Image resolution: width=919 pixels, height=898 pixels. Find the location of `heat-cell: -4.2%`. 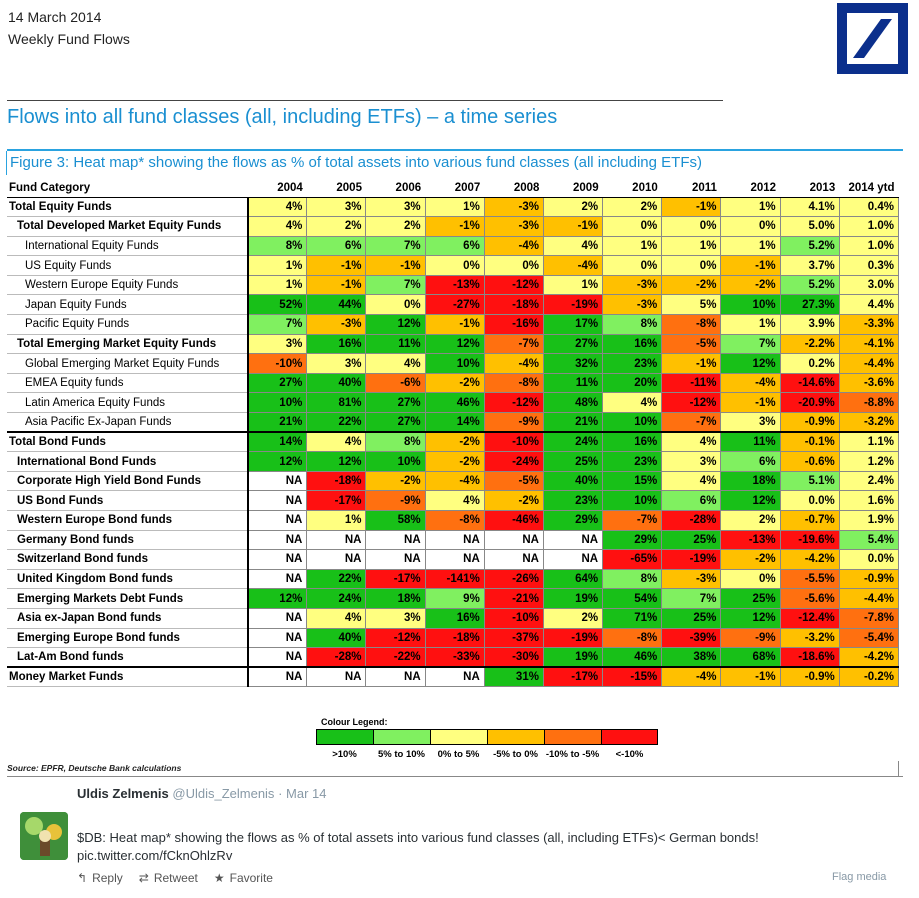

heat-cell: -4.2% is located at coordinates (810, 559).